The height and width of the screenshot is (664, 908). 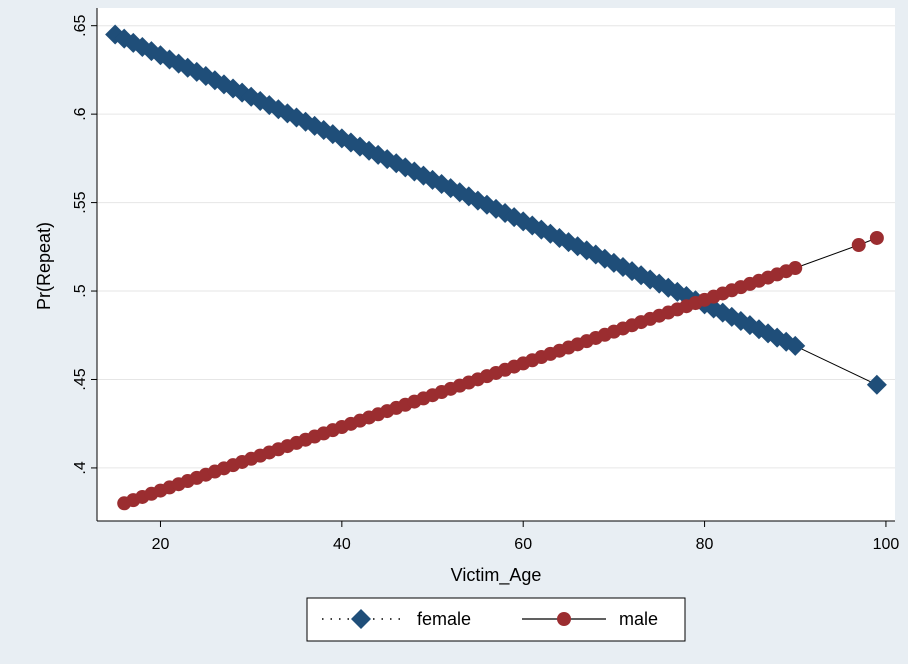 I want to click on y-tick-label: .6, so click(x=80, y=113).